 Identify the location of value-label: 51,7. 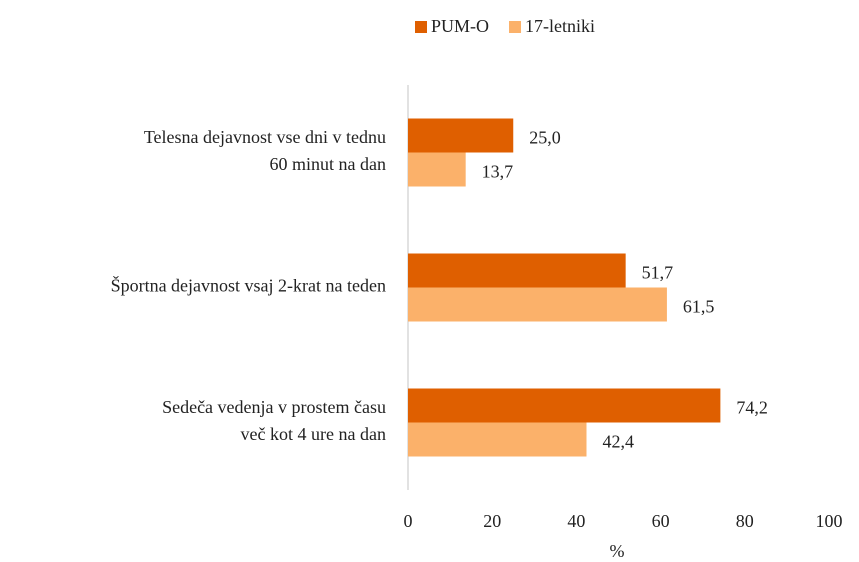
(658, 273).